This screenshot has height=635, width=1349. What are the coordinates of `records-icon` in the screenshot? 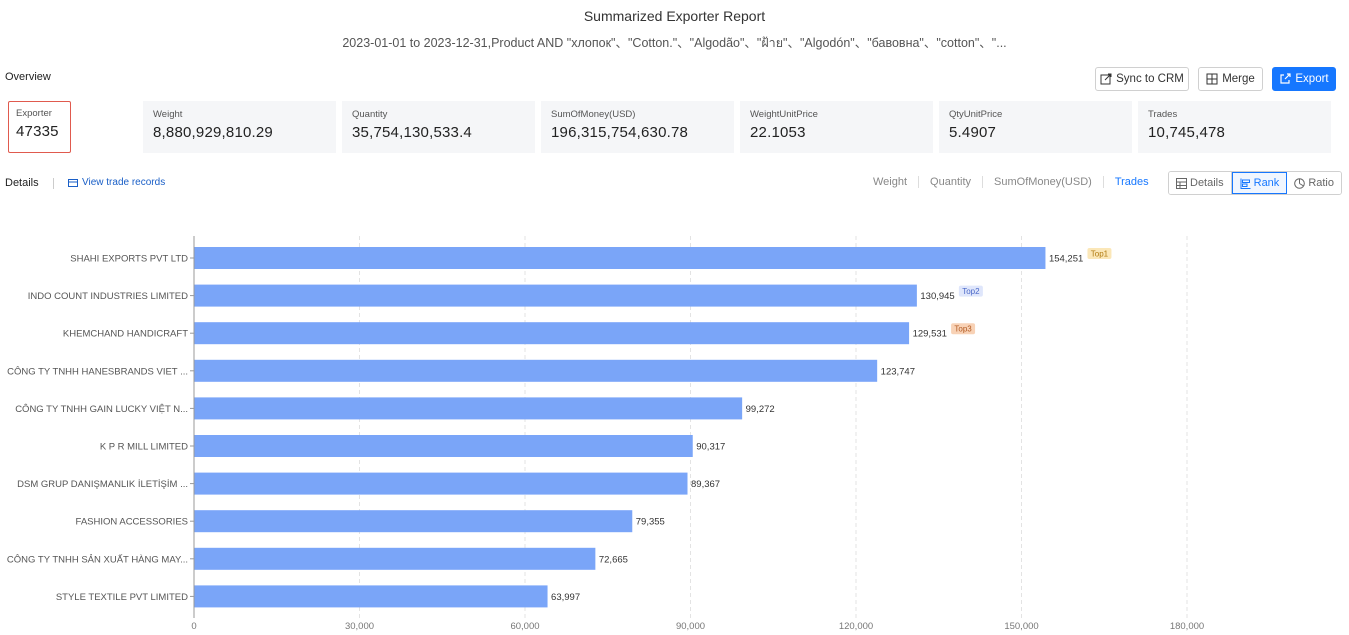 It's located at (73, 182).